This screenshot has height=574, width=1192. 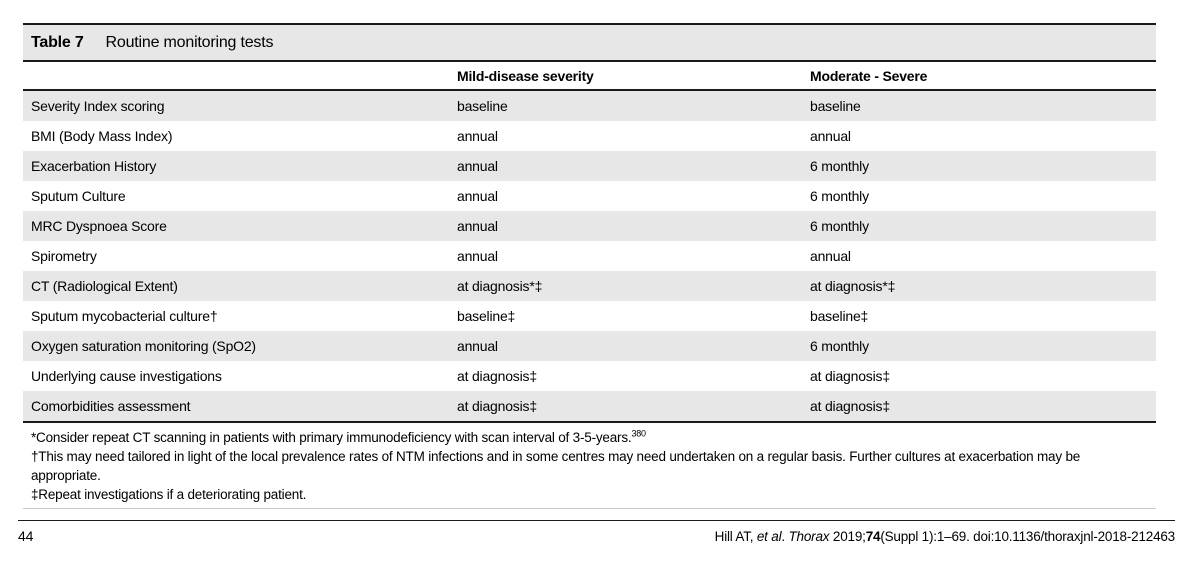 What do you see at coordinates (869, 76) in the screenshot?
I see `column-header-moderate: Moderate - Severe` at bounding box center [869, 76].